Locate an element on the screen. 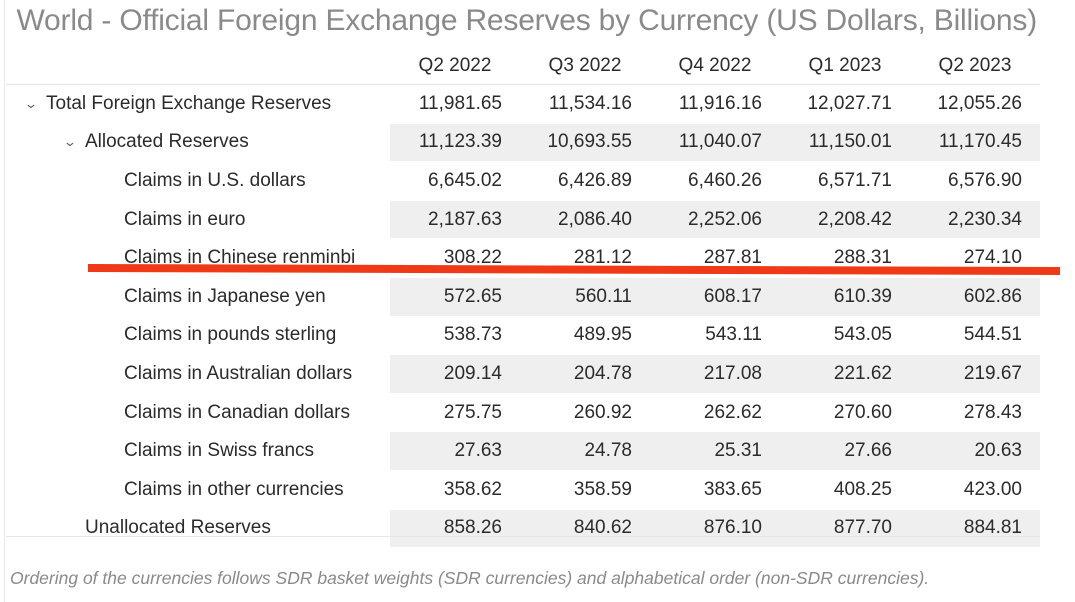 The width and height of the screenshot is (1075, 602). table-cell: 6,426.89 is located at coordinates (595, 180).